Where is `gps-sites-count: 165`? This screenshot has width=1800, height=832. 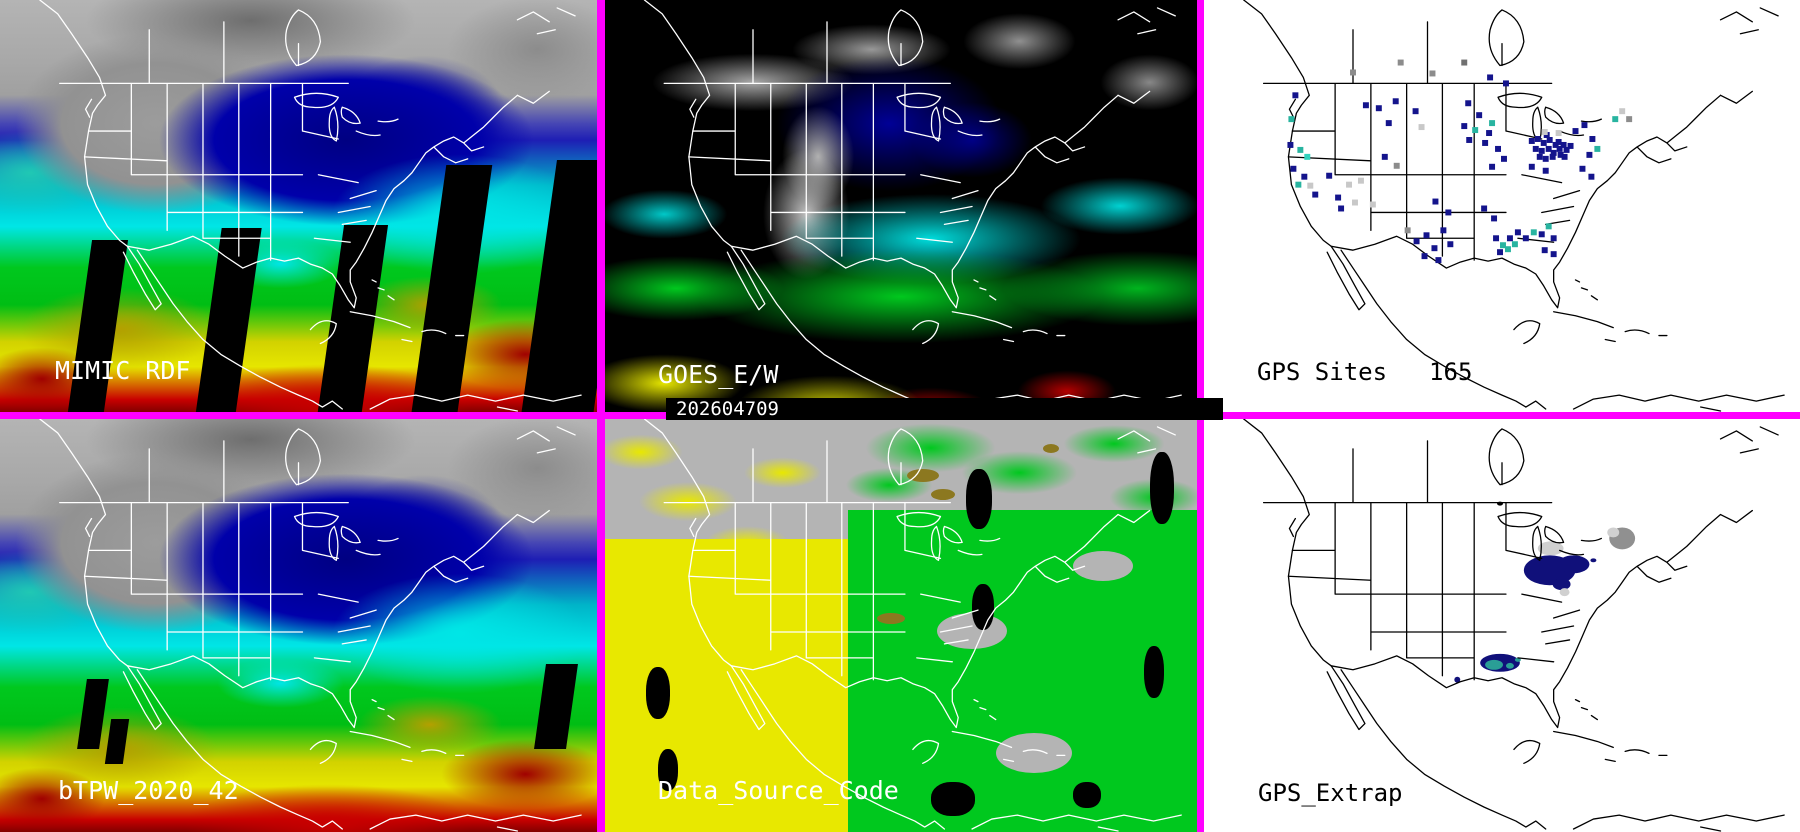
gps-sites-count: 165 is located at coordinates (1451, 372).